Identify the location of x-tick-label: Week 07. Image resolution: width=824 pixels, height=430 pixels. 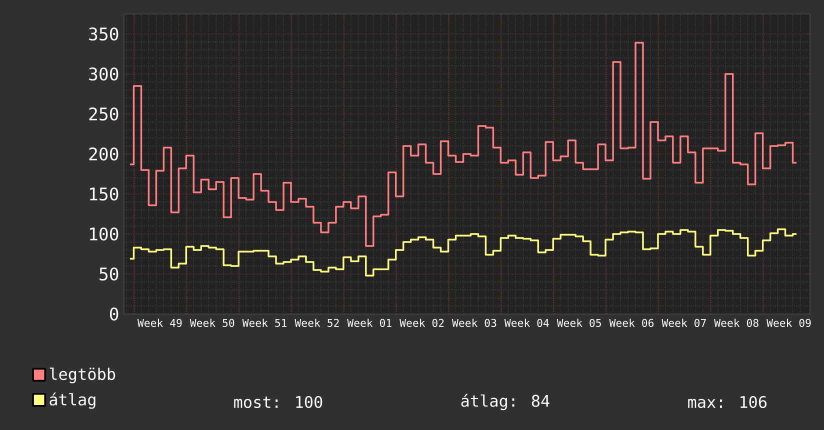
(684, 322).